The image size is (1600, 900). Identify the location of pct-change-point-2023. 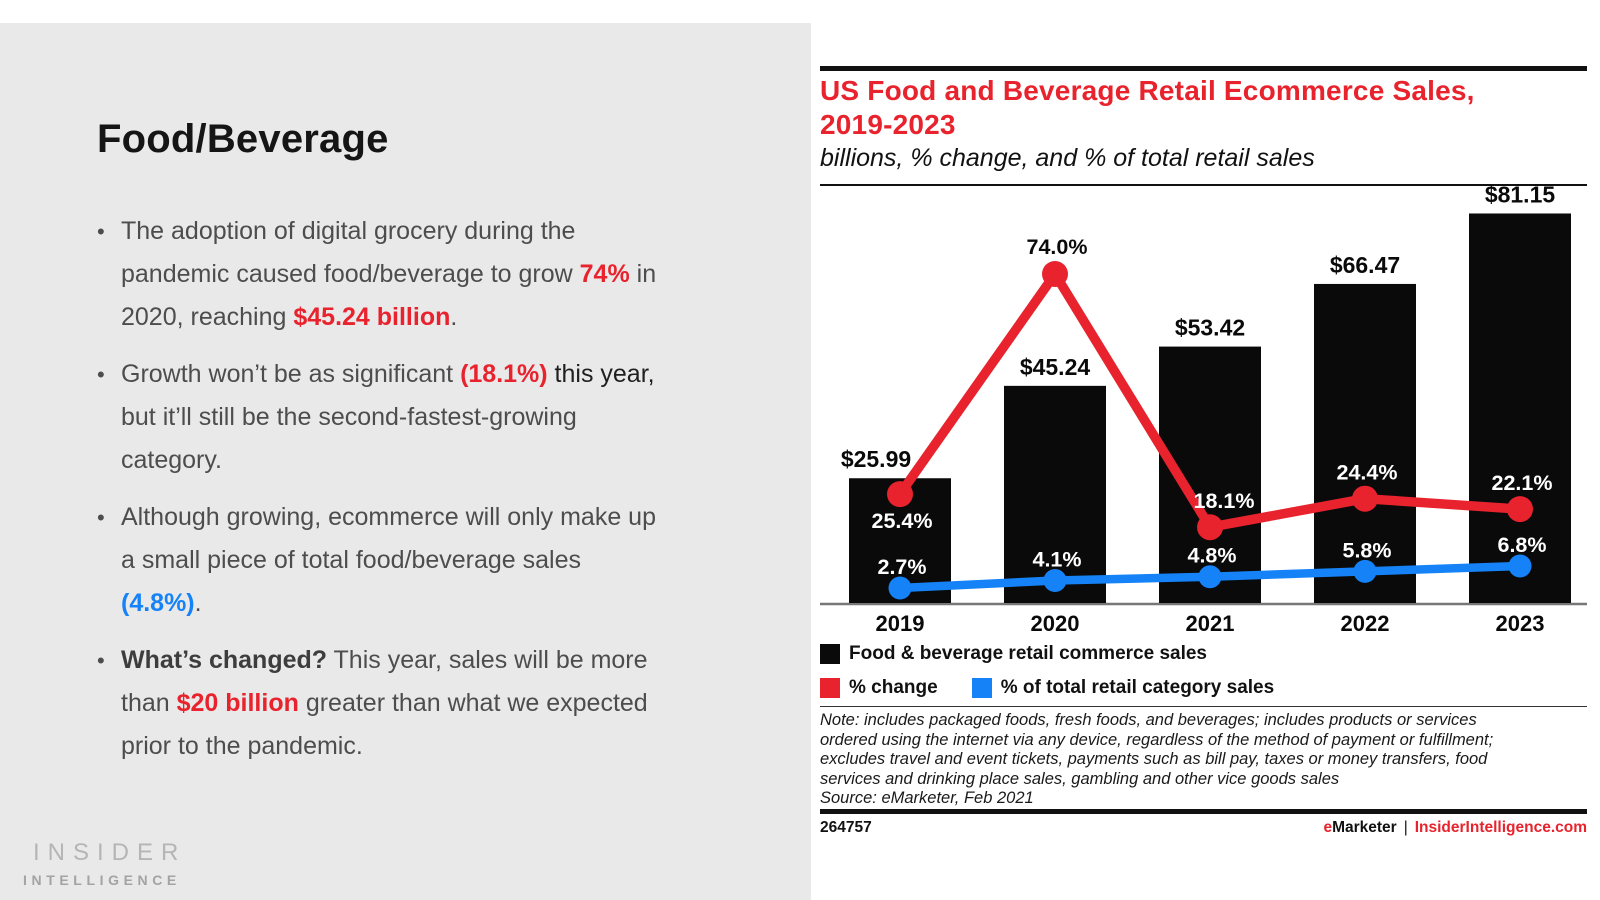
(1520, 509).